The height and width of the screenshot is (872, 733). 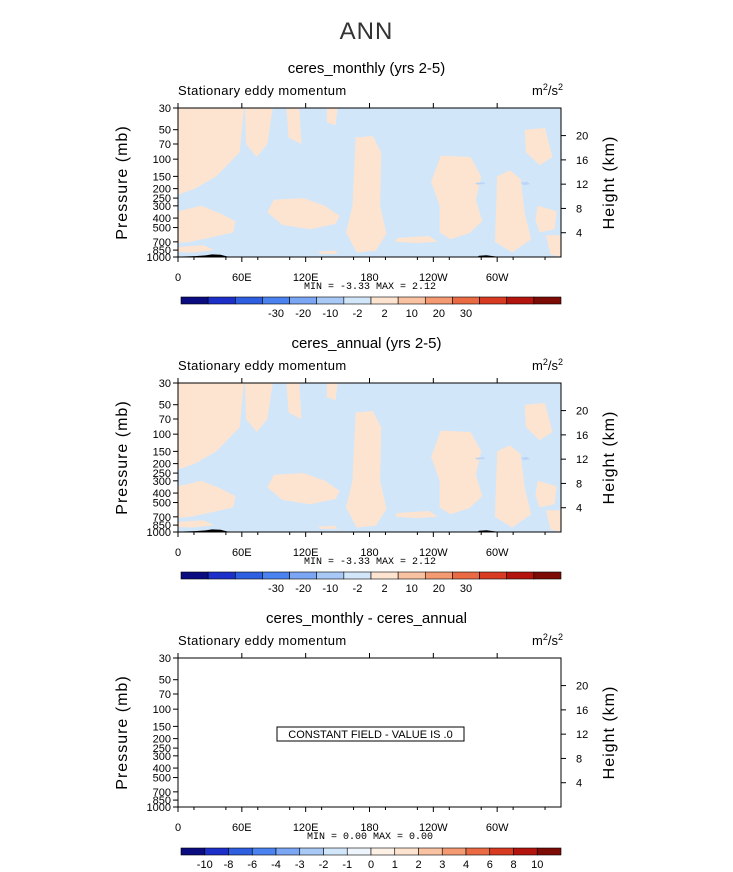 What do you see at coordinates (165, 659) in the screenshot?
I see `pressure-tick-label: 30` at bounding box center [165, 659].